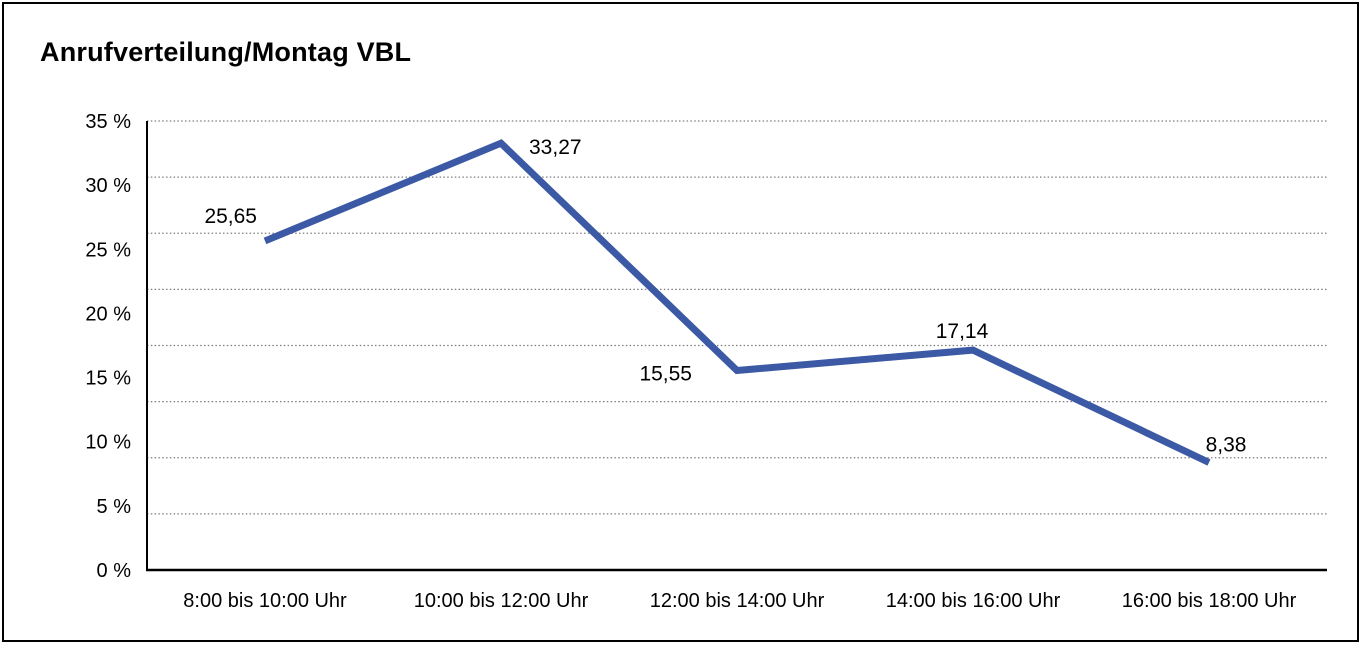 The height and width of the screenshot is (650, 1363). What do you see at coordinates (962, 331) in the screenshot?
I see `data-label: 17,14` at bounding box center [962, 331].